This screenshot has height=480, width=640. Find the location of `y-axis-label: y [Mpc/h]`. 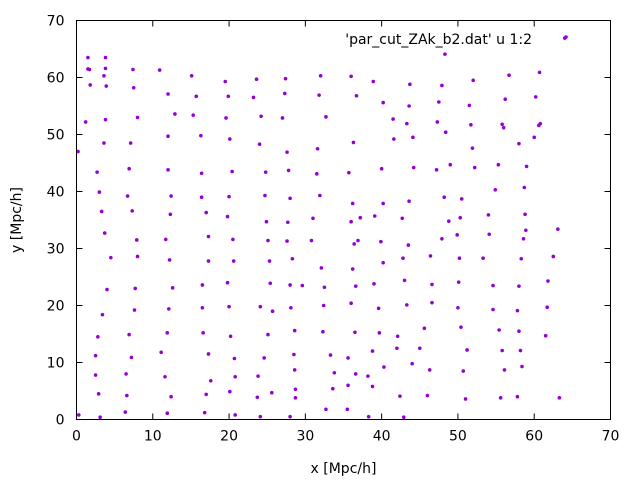

y-axis-label: y [Mpc/h] is located at coordinates (17, 220).